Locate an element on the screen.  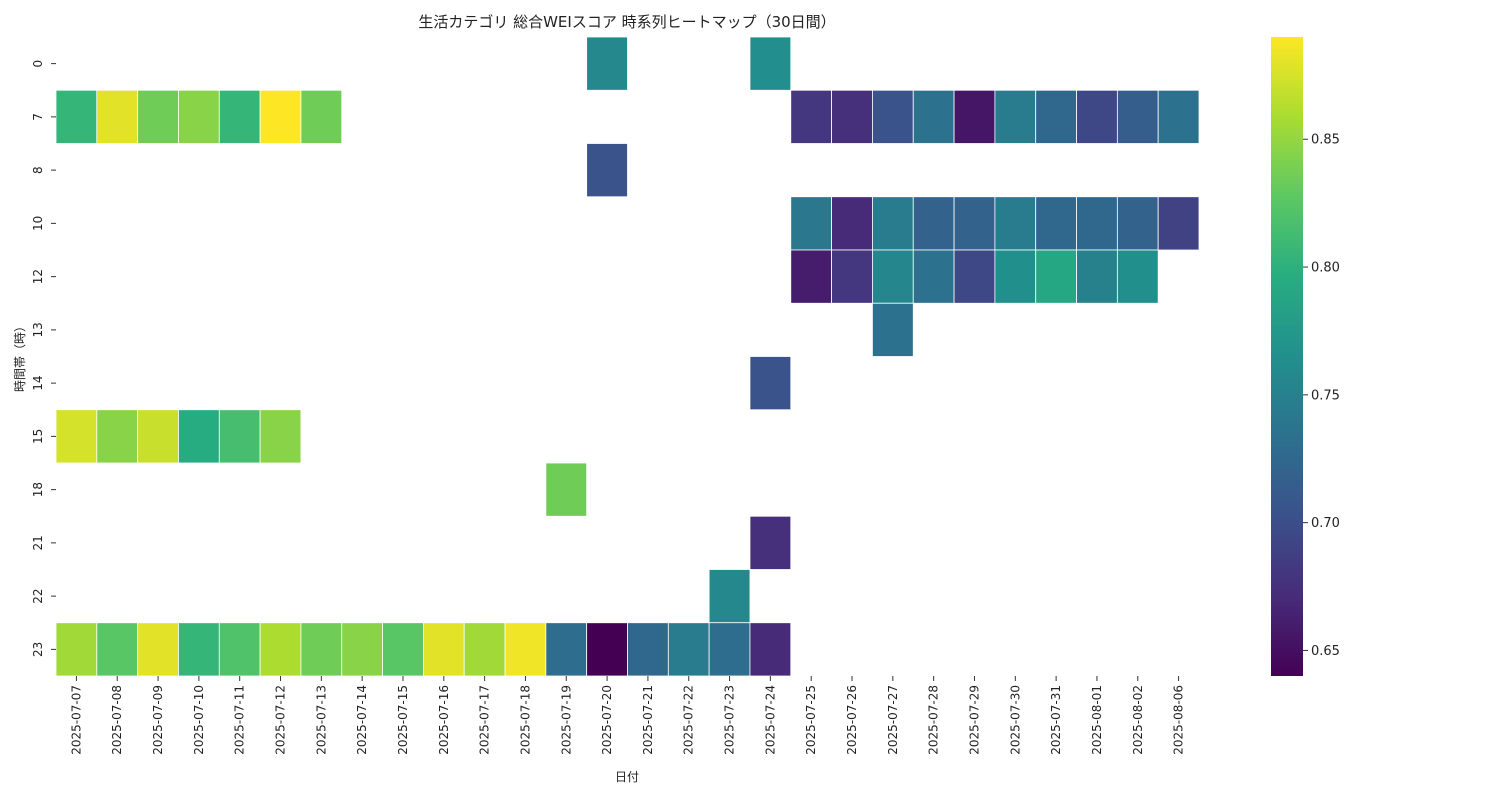
y-tick-label: 21 is located at coordinates (38, 542).